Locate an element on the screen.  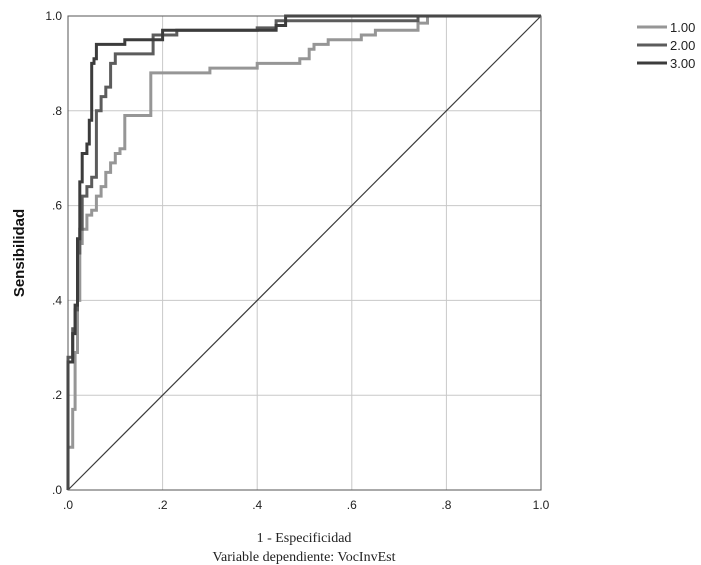
x-tick-label: .8 is located at coordinates (446, 505).